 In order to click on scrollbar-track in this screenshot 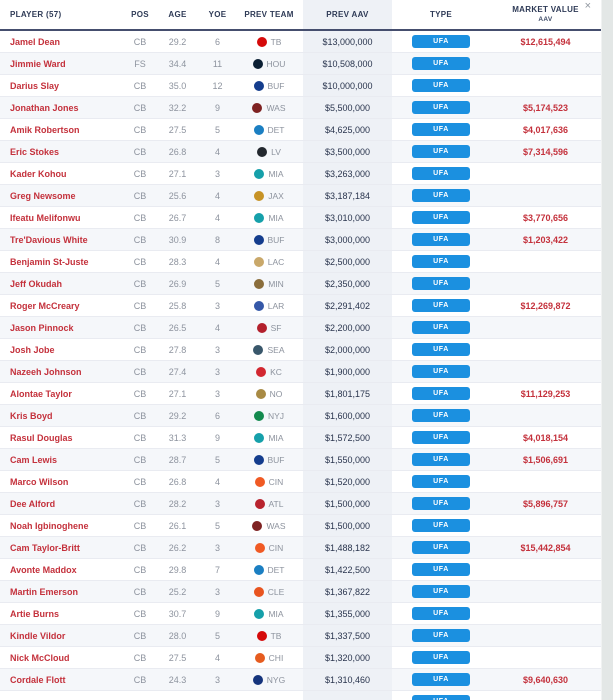, I will do `click(607, 350)`.